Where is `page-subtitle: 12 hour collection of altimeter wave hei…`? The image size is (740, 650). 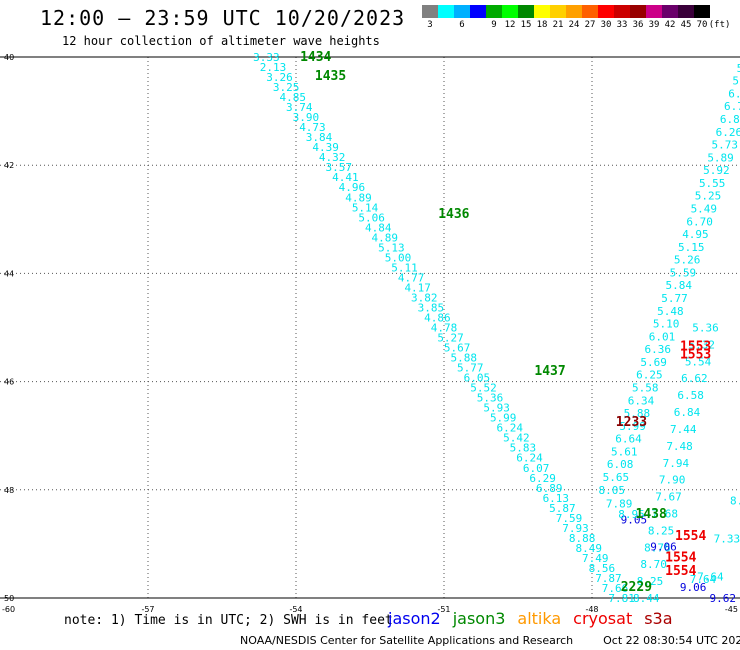
page-subtitle: 12 hour collection of altimeter wave hei… is located at coordinates (221, 41).